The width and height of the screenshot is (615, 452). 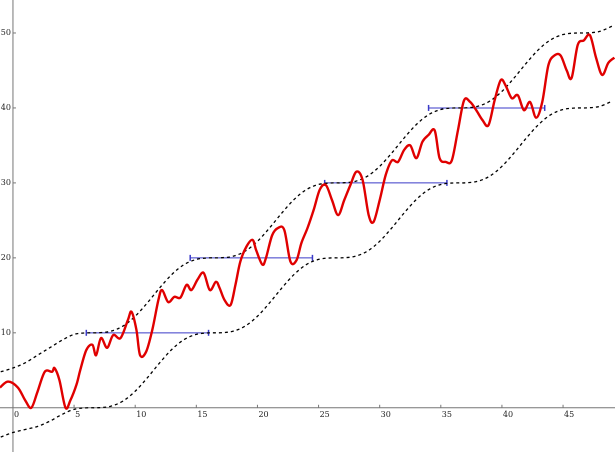 I want to click on x-tick-label: 45, so click(x=569, y=414).